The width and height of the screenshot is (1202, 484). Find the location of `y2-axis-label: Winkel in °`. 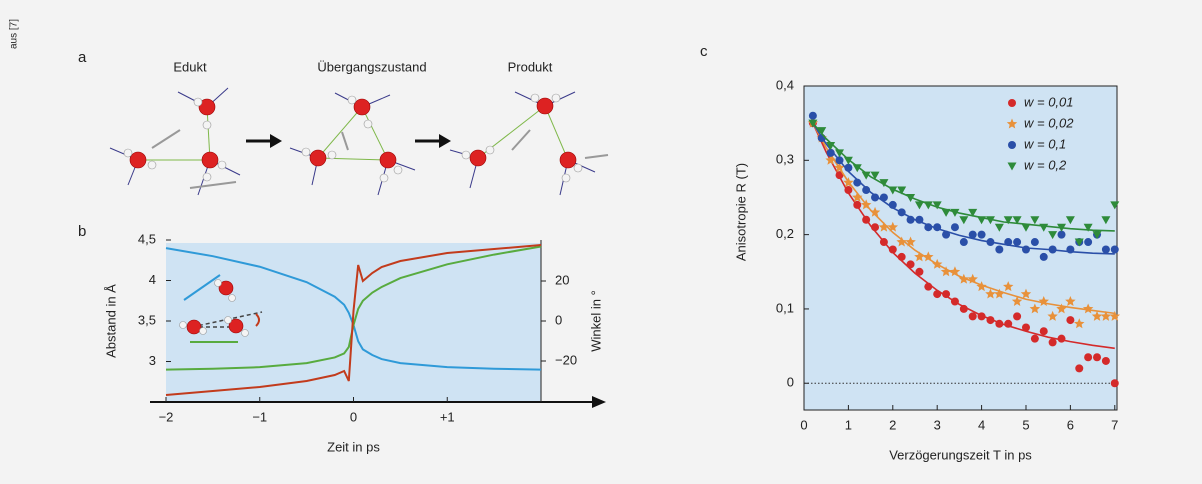

y2-axis-label: Winkel in ° is located at coordinates (595, 321).